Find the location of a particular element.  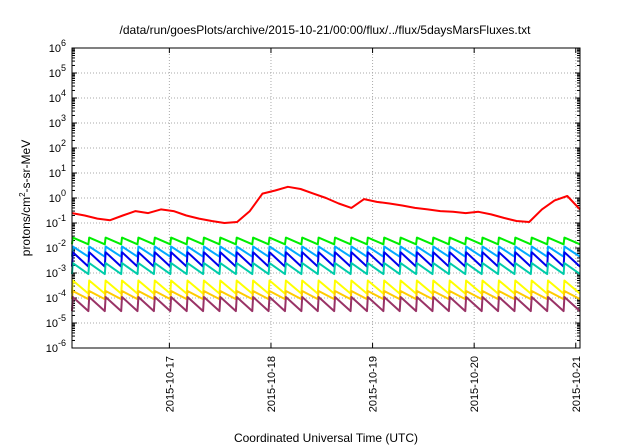

y-tick-label: 10² is located at coordinates (57, 146).